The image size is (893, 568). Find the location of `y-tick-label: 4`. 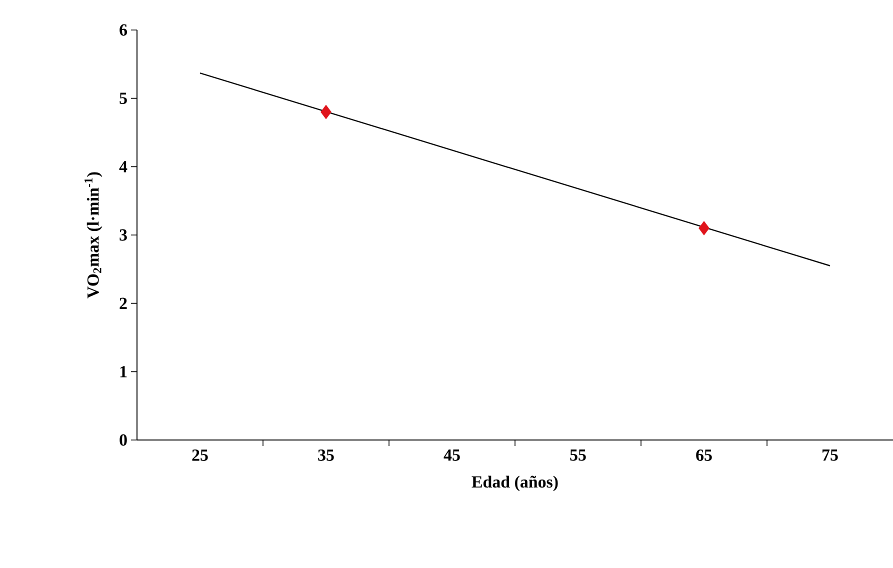

y-tick-label: 4 is located at coordinates (123, 166).